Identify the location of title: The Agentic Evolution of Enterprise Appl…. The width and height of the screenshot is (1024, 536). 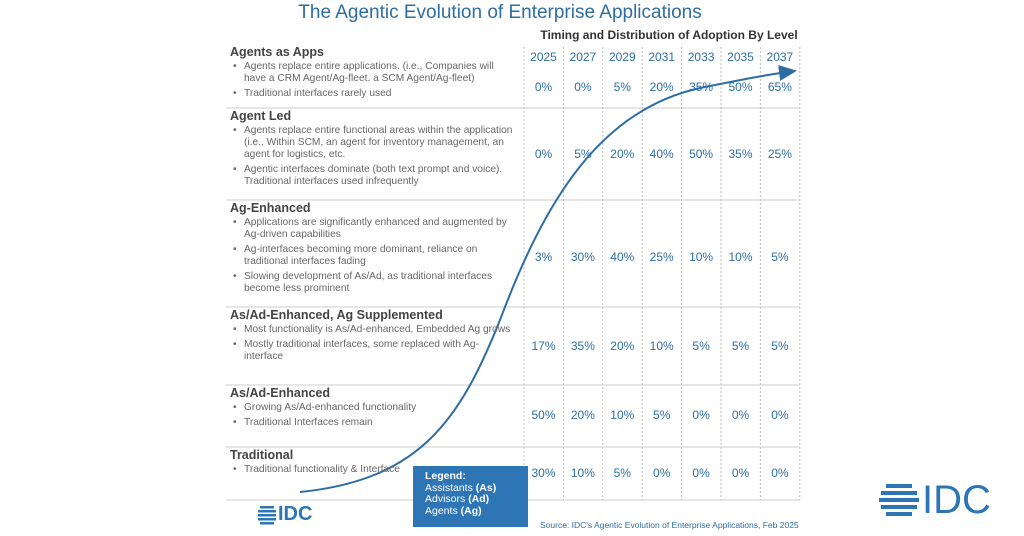
(500, 12).